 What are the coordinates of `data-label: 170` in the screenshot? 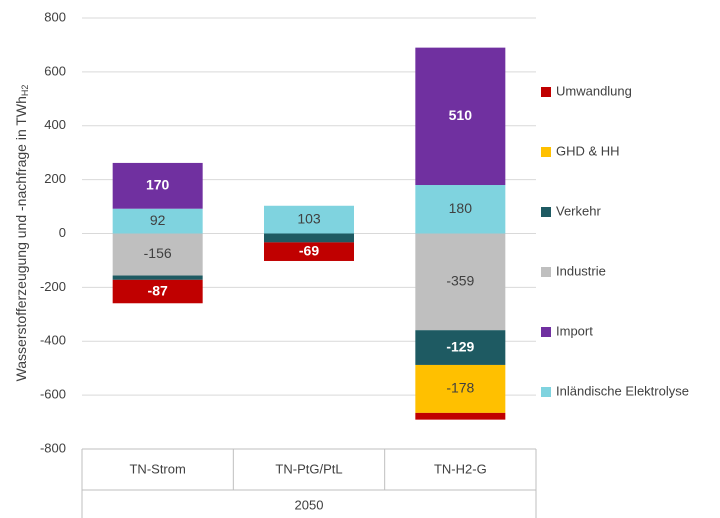 It's located at (158, 185).